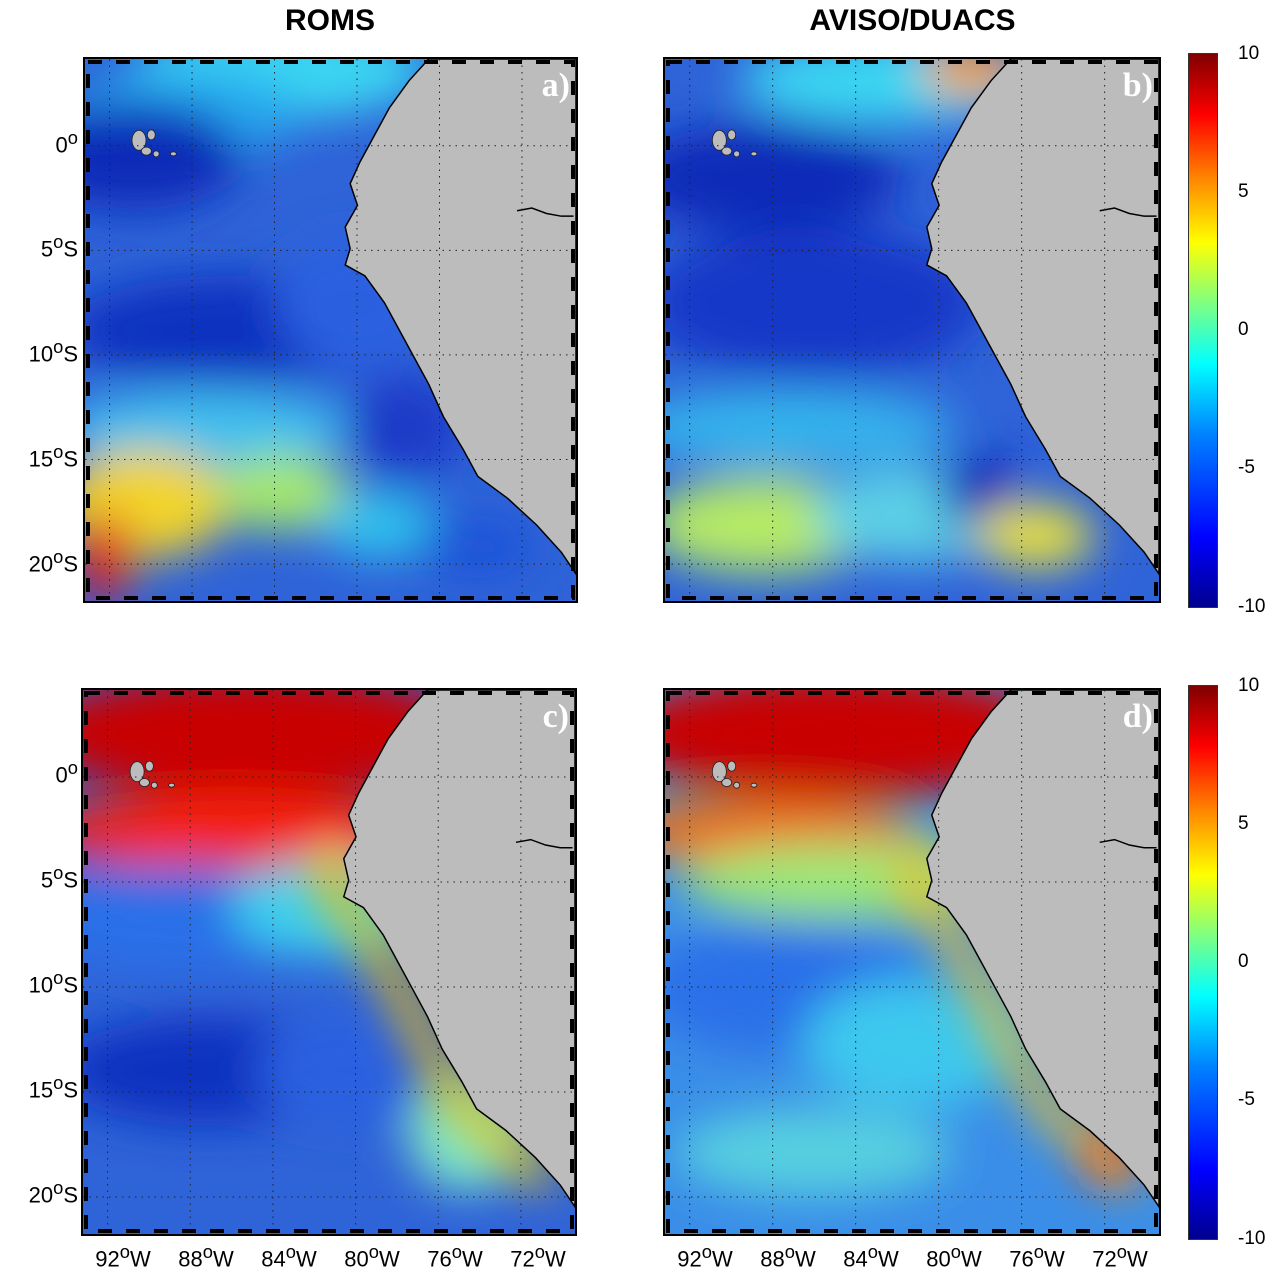 The height and width of the screenshot is (1273, 1283). Describe the element at coordinates (1137, 85) in the screenshot. I see `panel-label-b: b)` at that location.